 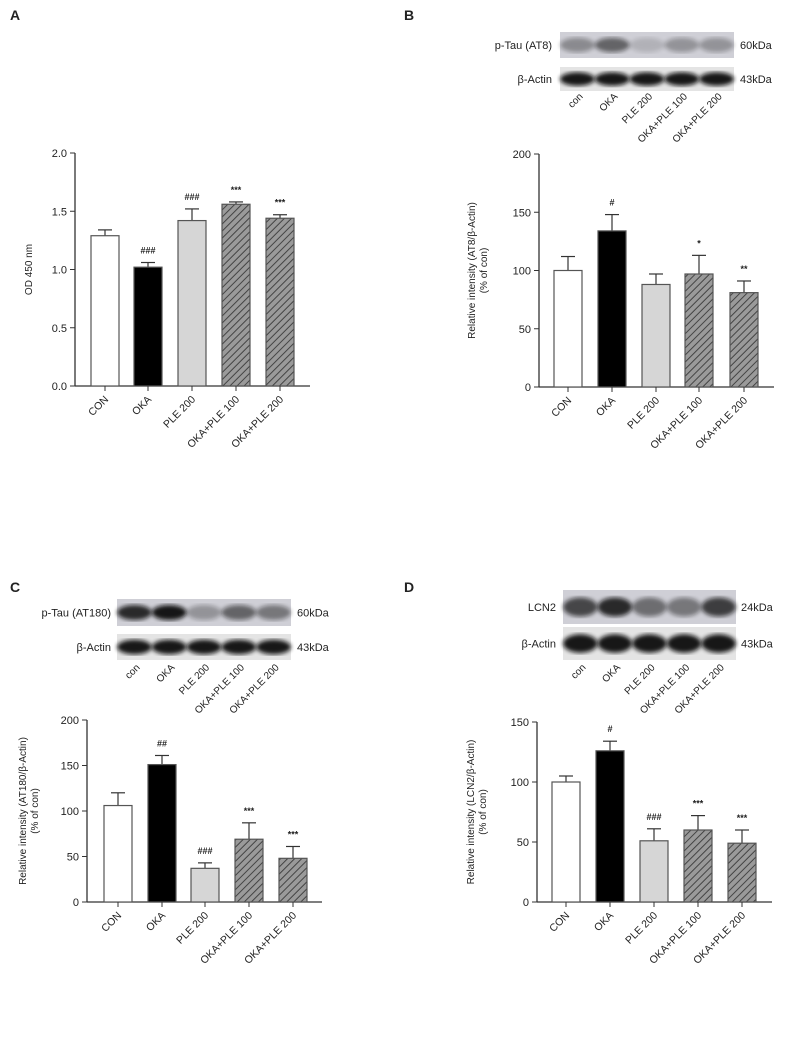 What do you see at coordinates (29, 269) in the screenshot?
I see `y-axis-label: OD 450 nm` at bounding box center [29, 269].